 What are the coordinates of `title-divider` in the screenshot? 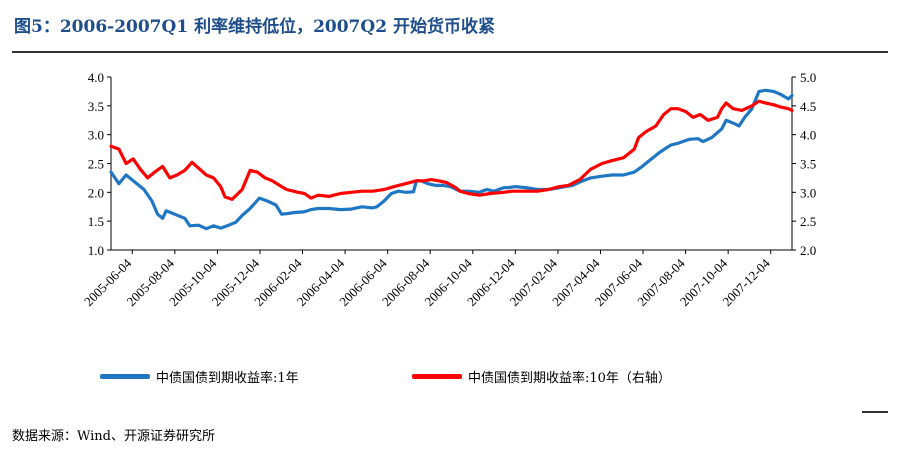 It's located at (450, 52).